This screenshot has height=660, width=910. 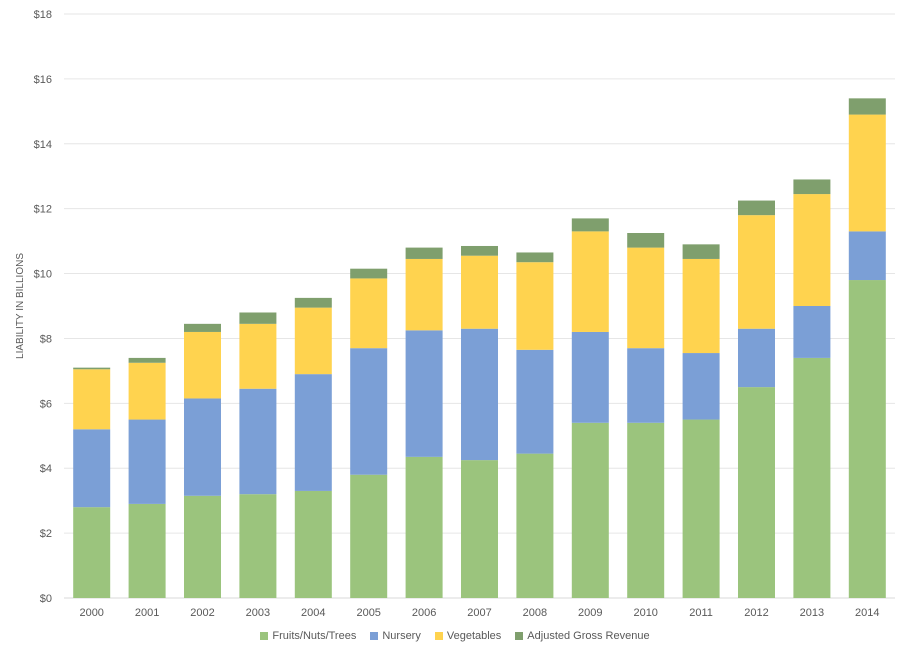 What do you see at coordinates (590, 377) in the screenshot?
I see `bar-segment-nursery-2009` at bounding box center [590, 377].